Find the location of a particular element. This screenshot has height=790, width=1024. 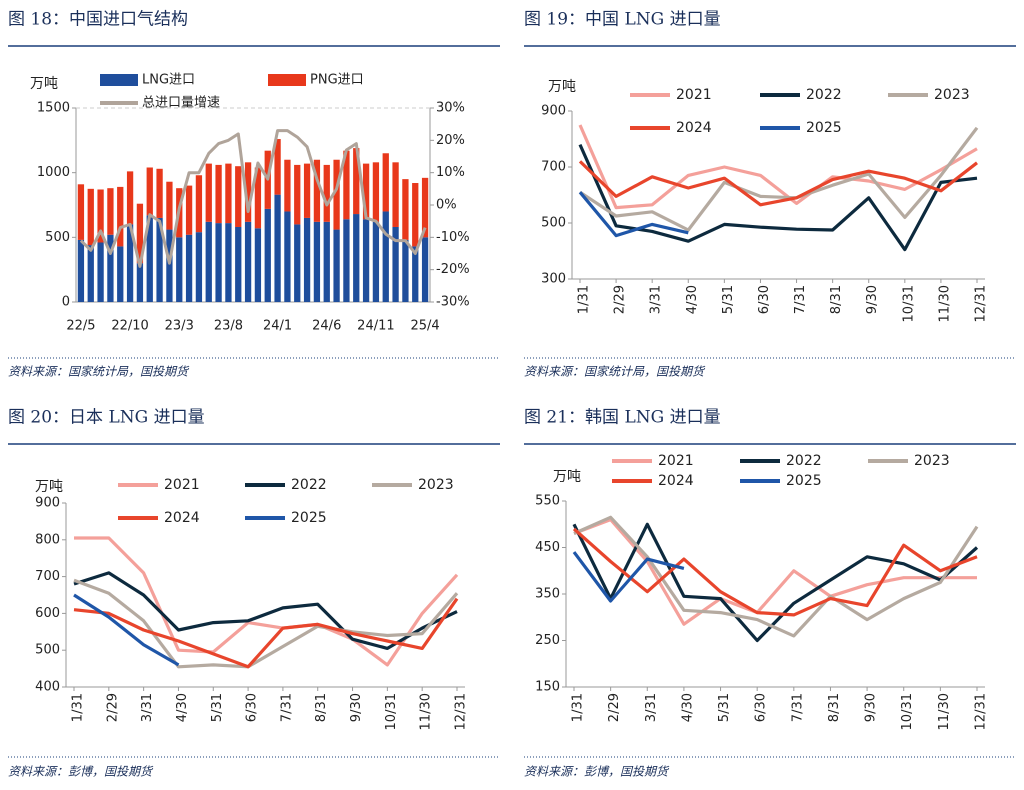

chart-title: 图 18：中国进口气结构 is located at coordinates (98, 20).